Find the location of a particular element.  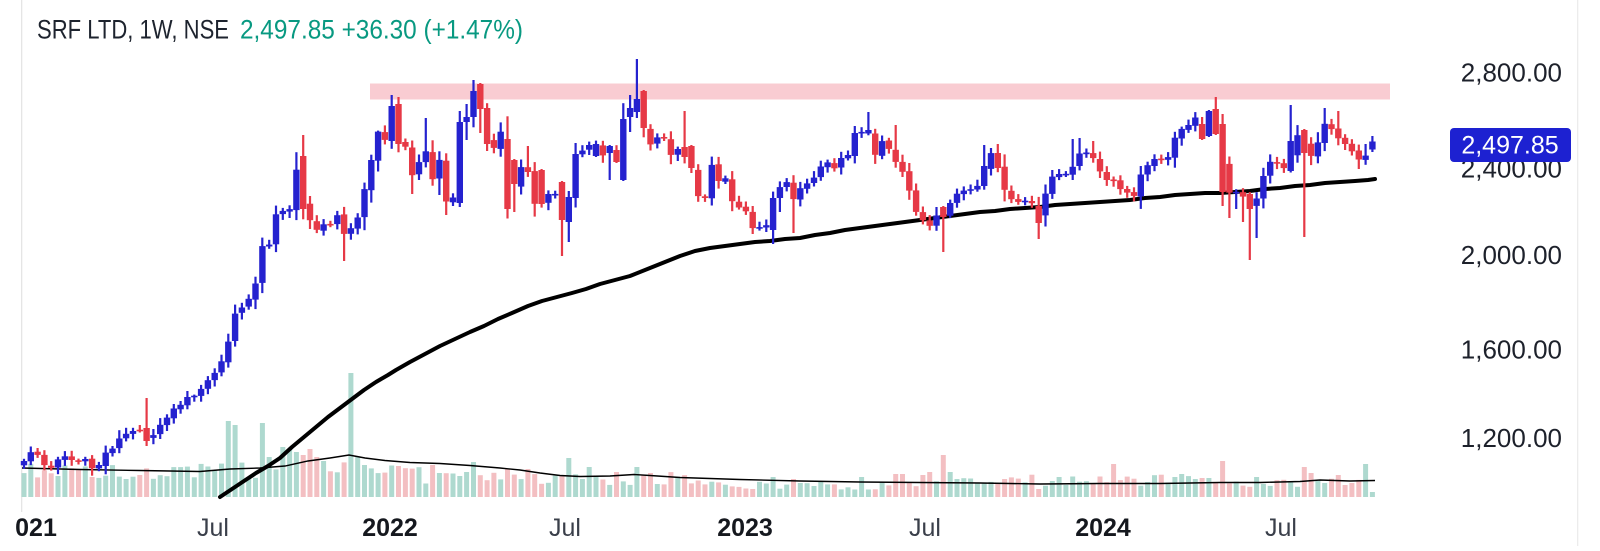

svg-text: 2022 is located at coordinates (390, 528).